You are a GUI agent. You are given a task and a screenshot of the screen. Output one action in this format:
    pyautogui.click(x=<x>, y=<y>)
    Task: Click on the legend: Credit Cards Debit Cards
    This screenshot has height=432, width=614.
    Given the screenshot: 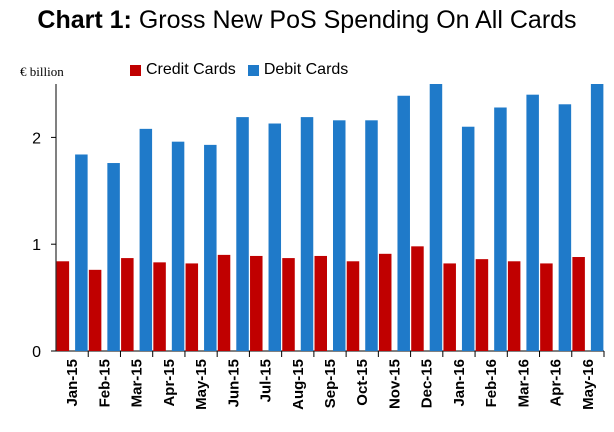 What is the action you would take?
    pyautogui.click(x=245, y=70)
    